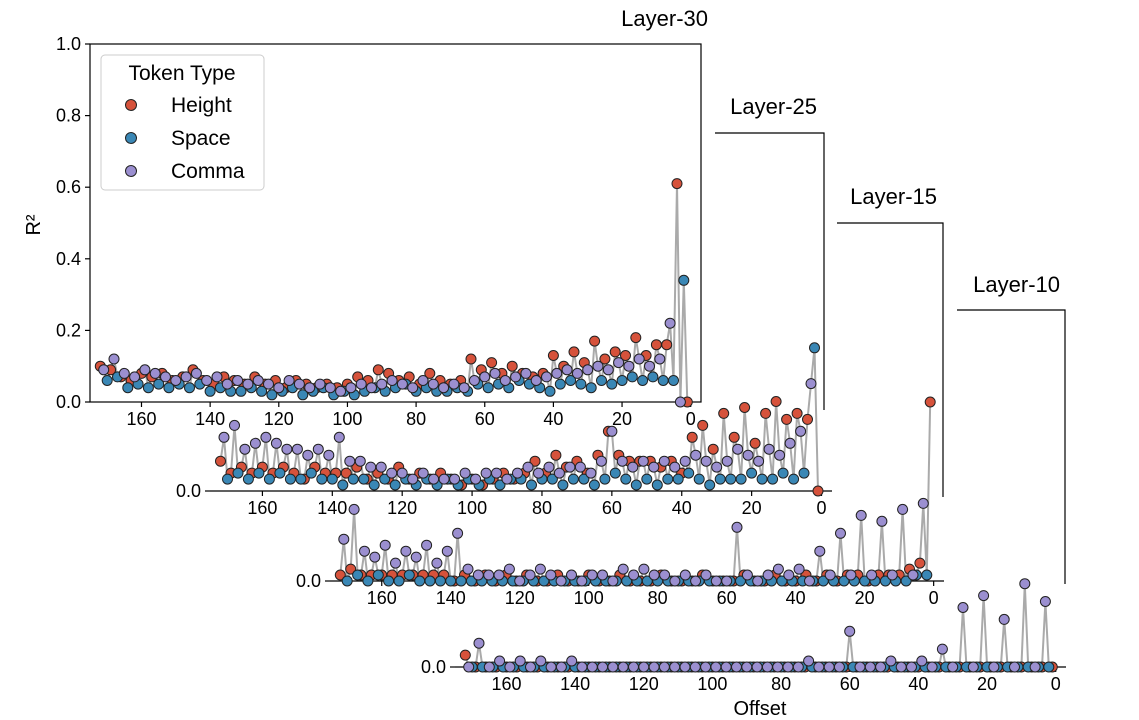  What do you see at coordinates (633, 542) in the screenshot?
I see `series-comma` at bounding box center [633, 542].